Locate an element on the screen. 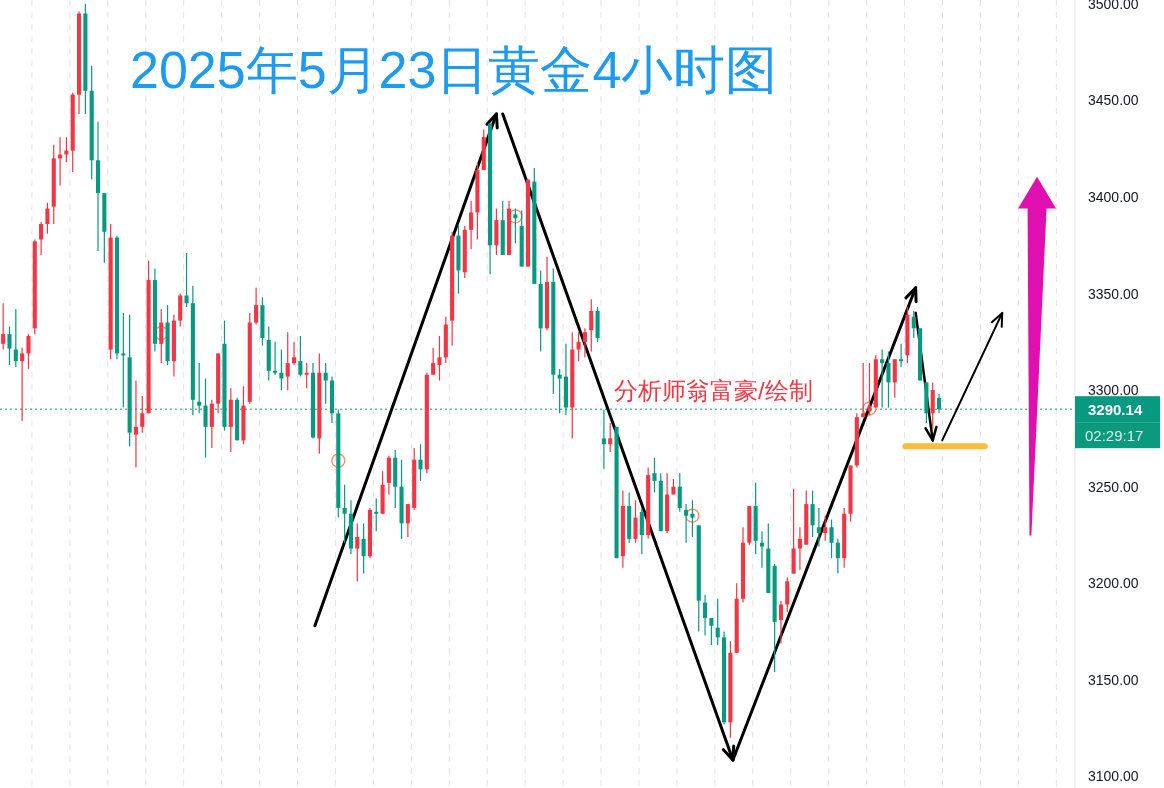 This screenshot has width=1164, height=788. text: 2025年5月23日黄金4小时图 is located at coordinates (454, 70).